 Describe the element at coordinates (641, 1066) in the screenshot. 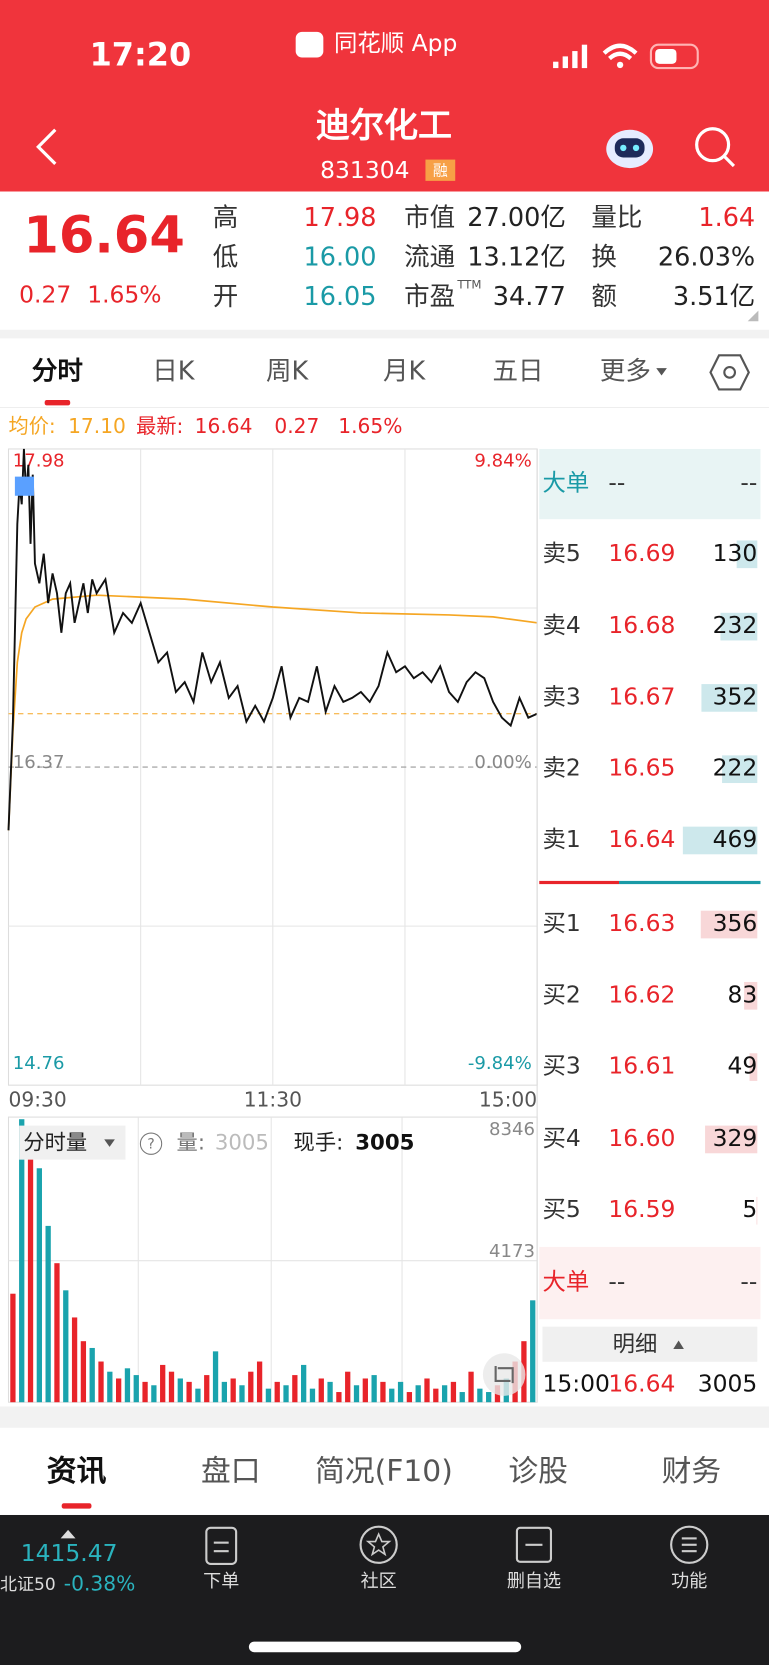

I see `level-price: 16.61` at that location.